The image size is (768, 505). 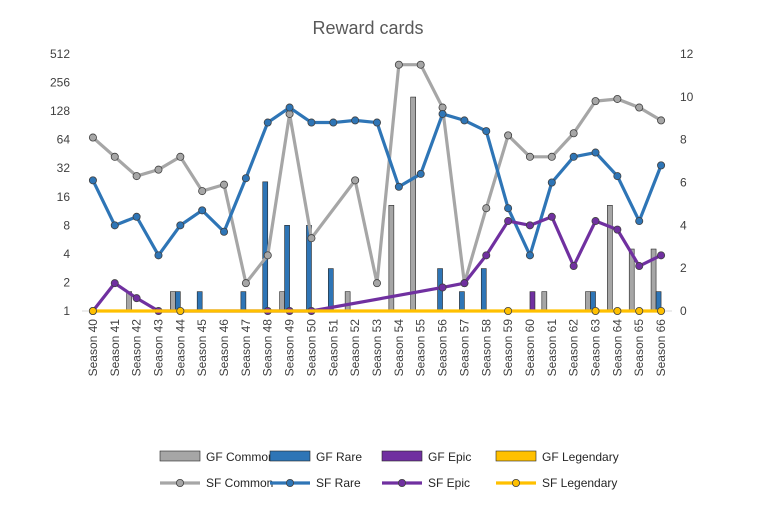 I want to click on x-axis-tick-label: Season 46, so click(x=224, y=348).